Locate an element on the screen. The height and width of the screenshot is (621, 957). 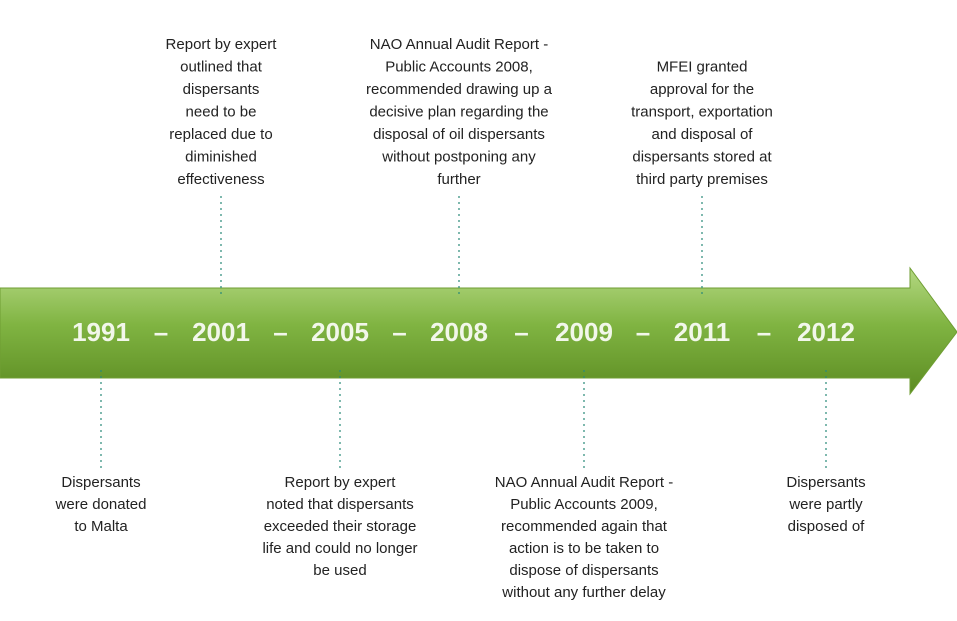
event-text: replaced due to is located at coordinates (220, 134).